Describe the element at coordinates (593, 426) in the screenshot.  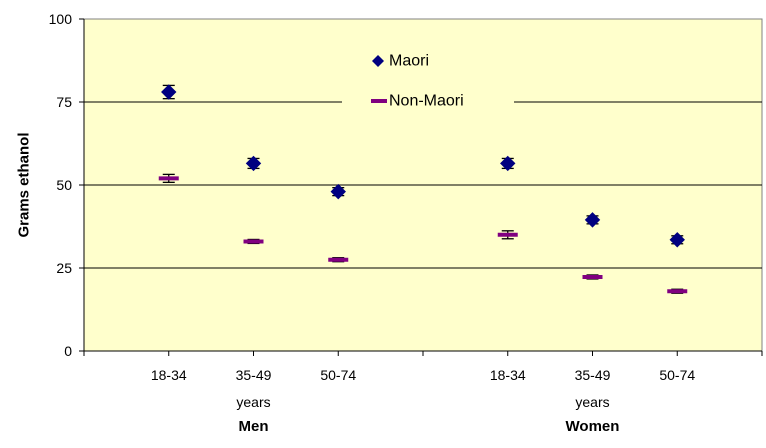
I see `group-label-women: Women` at that location.